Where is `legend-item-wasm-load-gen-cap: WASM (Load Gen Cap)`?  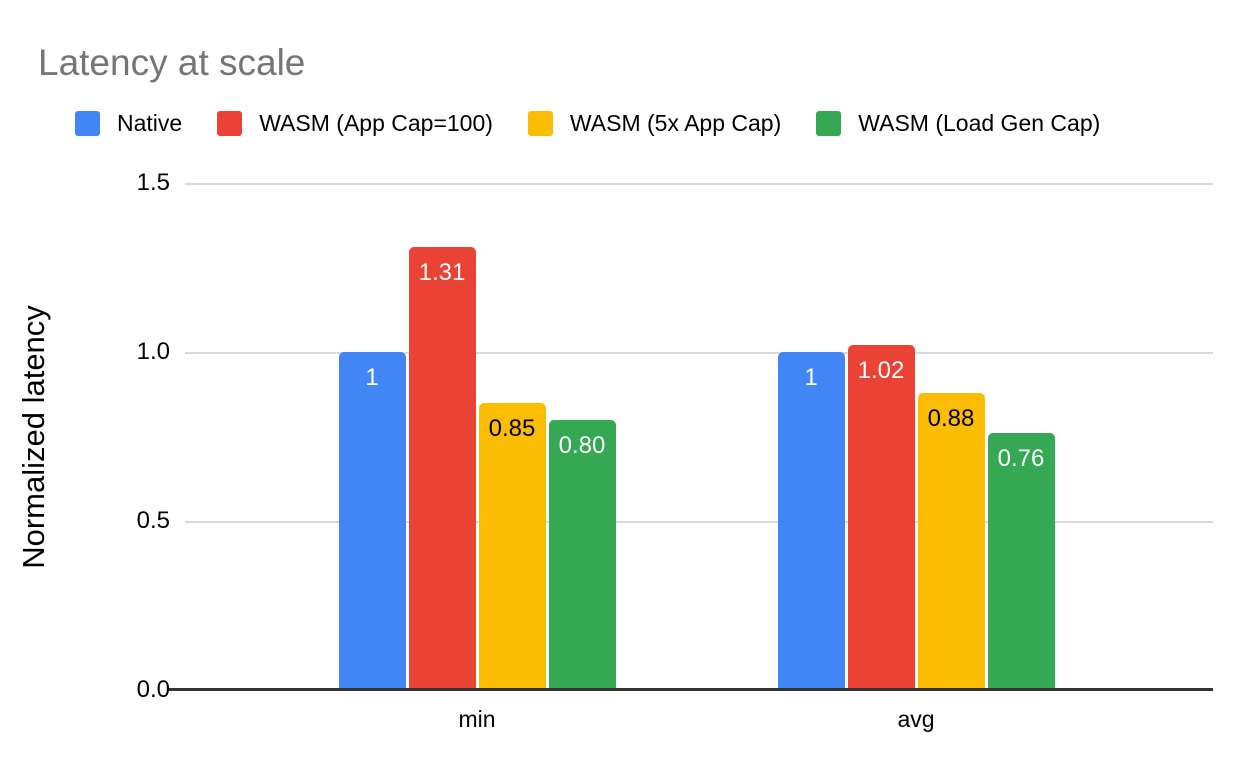
legend-item-wasm-load-gen-cap: WASM (Load Gen Cap) is located at coordinates (958, 123).